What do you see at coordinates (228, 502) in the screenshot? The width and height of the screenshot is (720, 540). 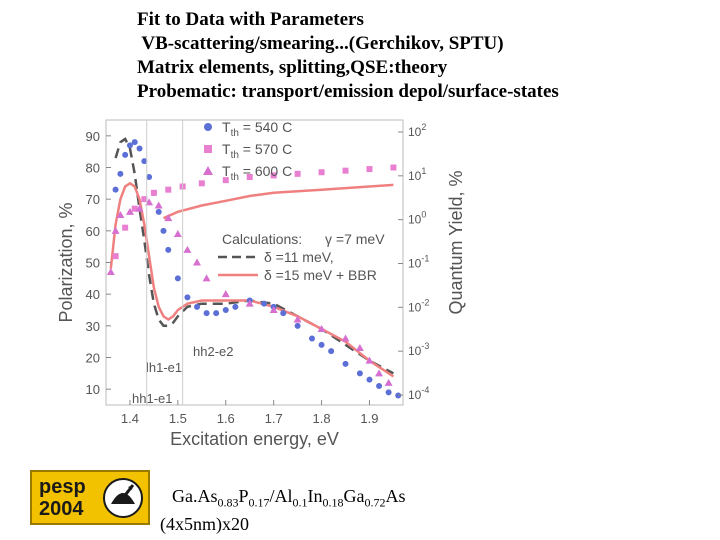 I see `formula-subscript: 0.83` at bounding box center [228, 502].